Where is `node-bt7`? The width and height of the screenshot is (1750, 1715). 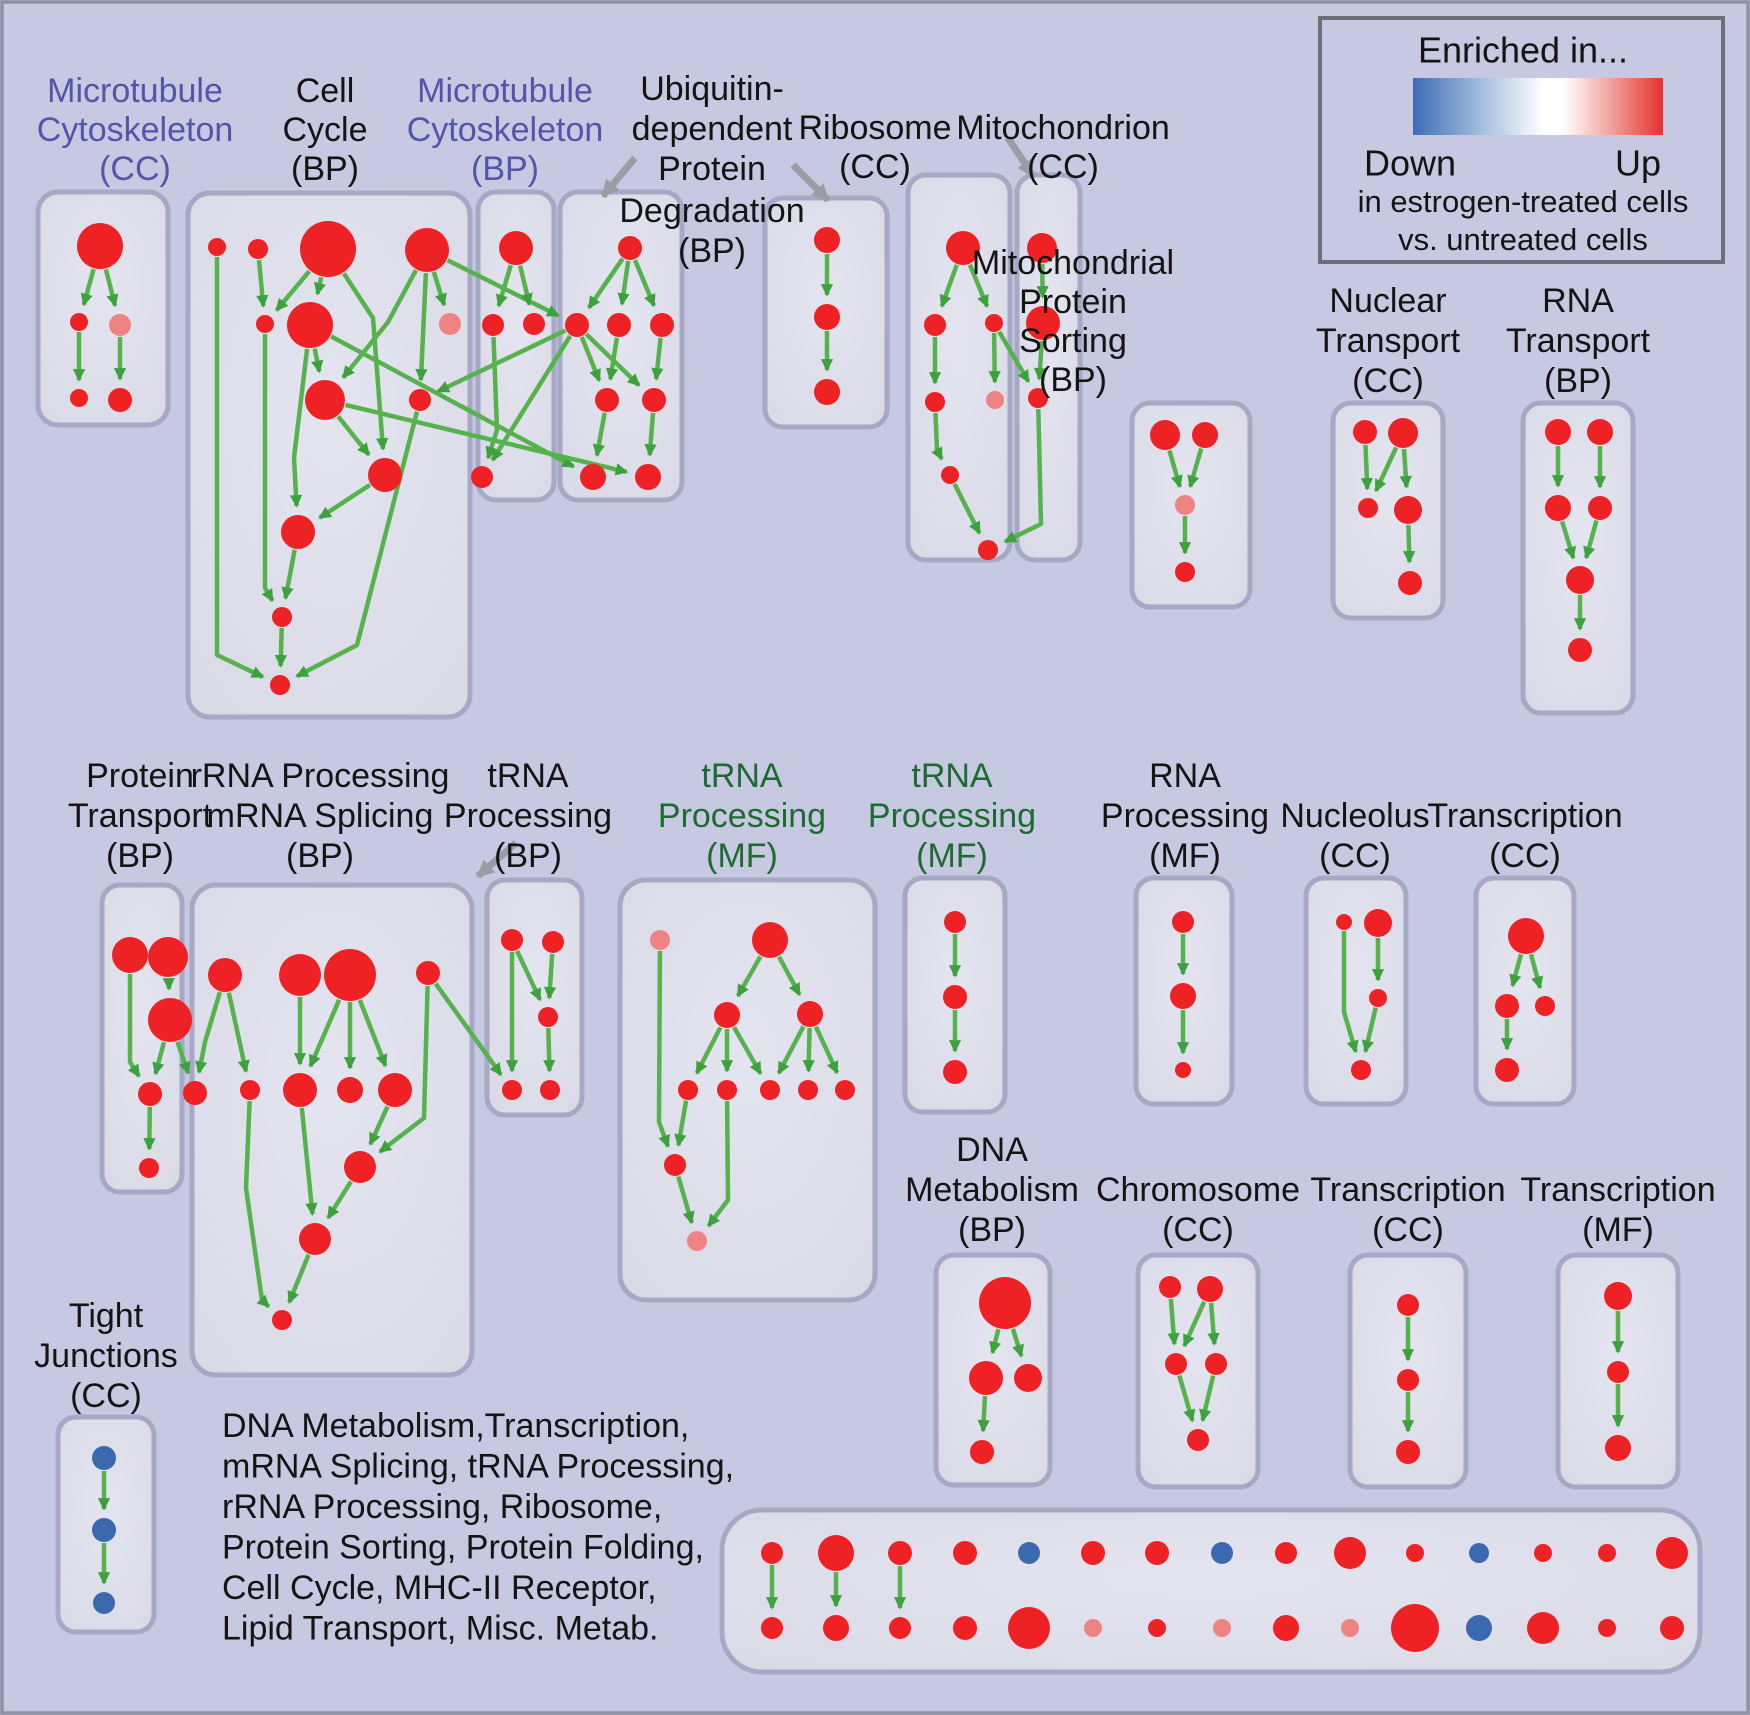
node-bt7 is located at coordinates (1157, 1553).